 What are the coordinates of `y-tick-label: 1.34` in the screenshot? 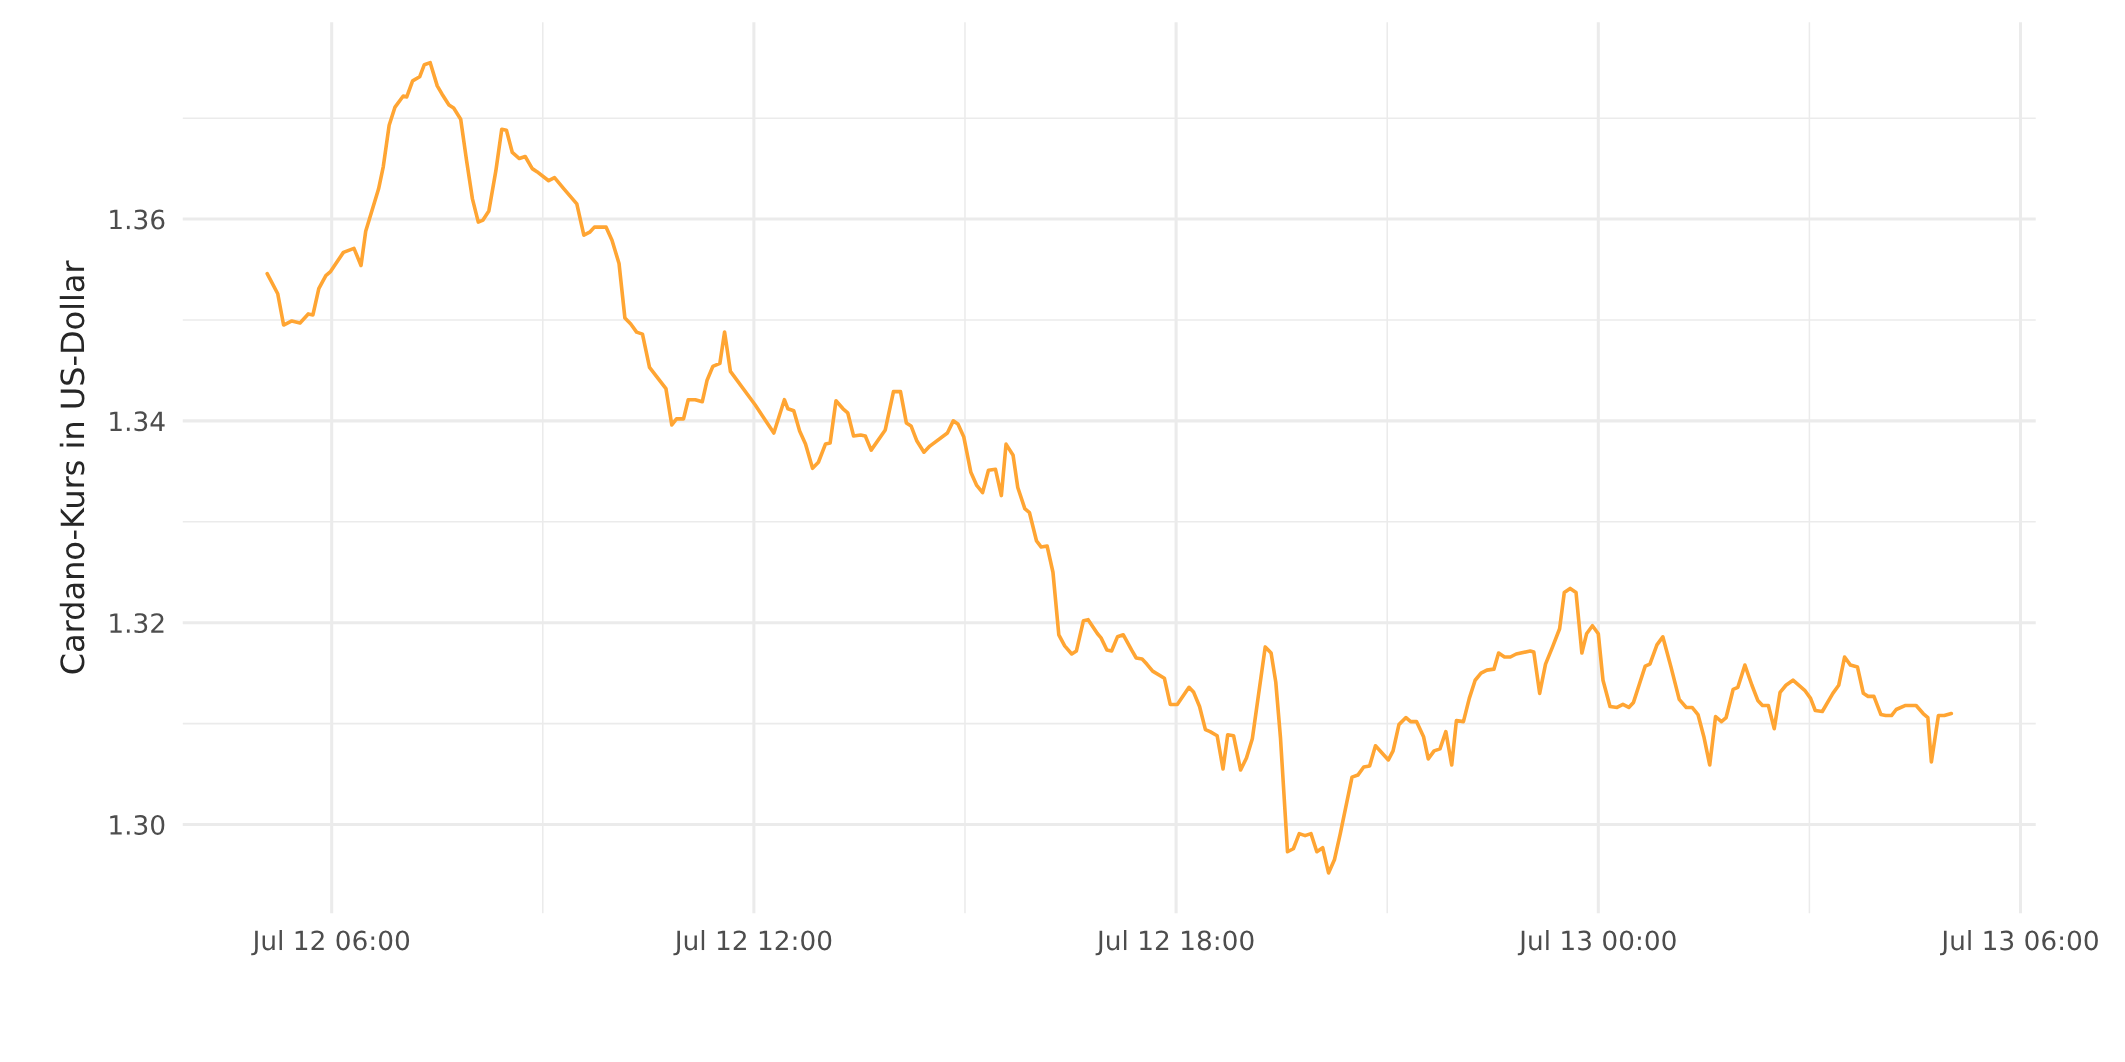 It's located at (137, 421).